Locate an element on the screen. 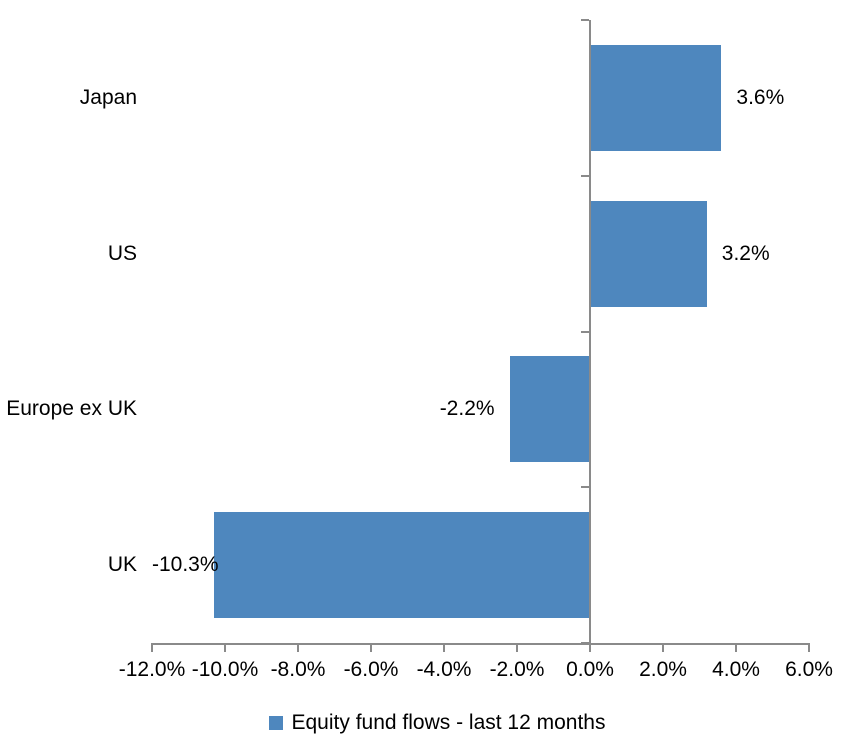 The height and width of the screenshot is (747, 852). legend: Equity fund flows - last 12 months is located at coordinates (426, 723).